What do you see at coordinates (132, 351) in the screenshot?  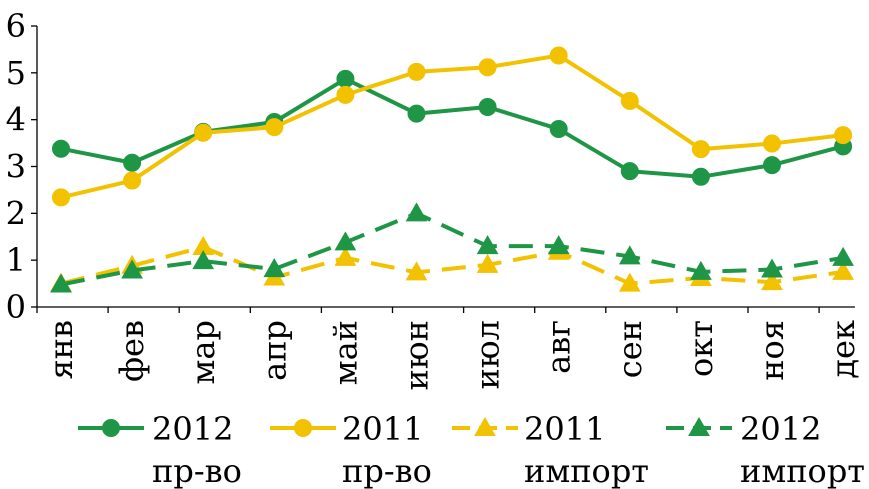 I see `x-tick-label: фев` at bounding box center [132, 351].